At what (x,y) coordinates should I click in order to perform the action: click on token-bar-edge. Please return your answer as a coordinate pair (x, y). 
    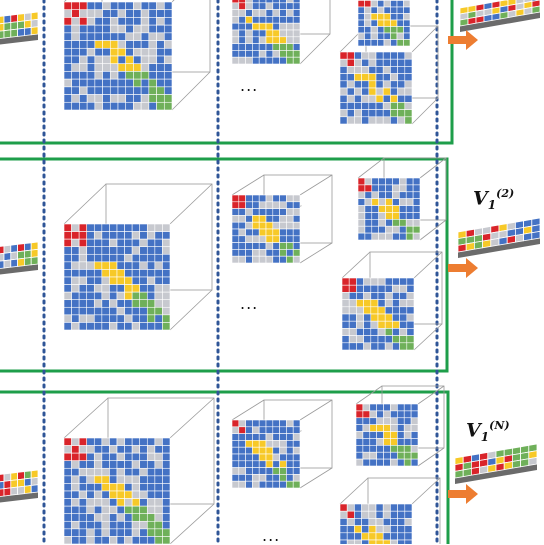
    Looking at the image, I should click on (19, 269).